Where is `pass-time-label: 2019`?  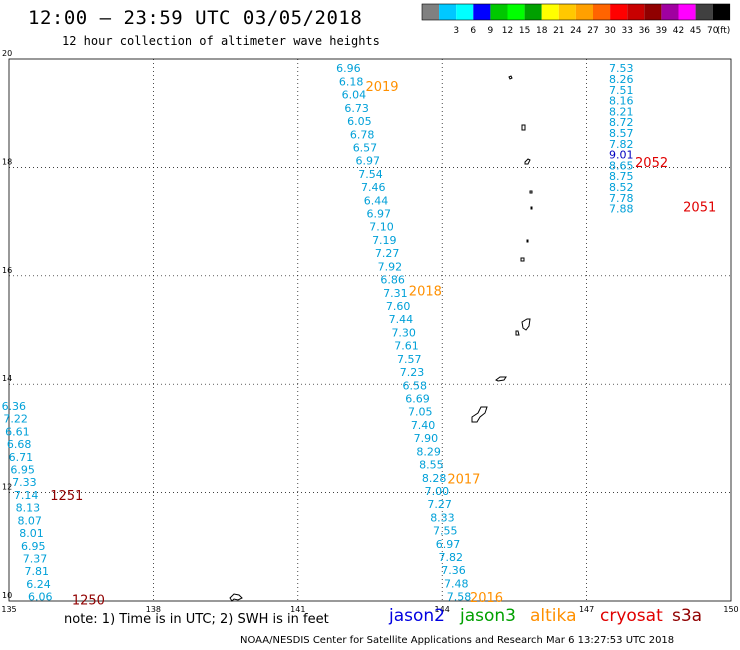
pass-time-label: 2019 is located at coordinates (381, 87).